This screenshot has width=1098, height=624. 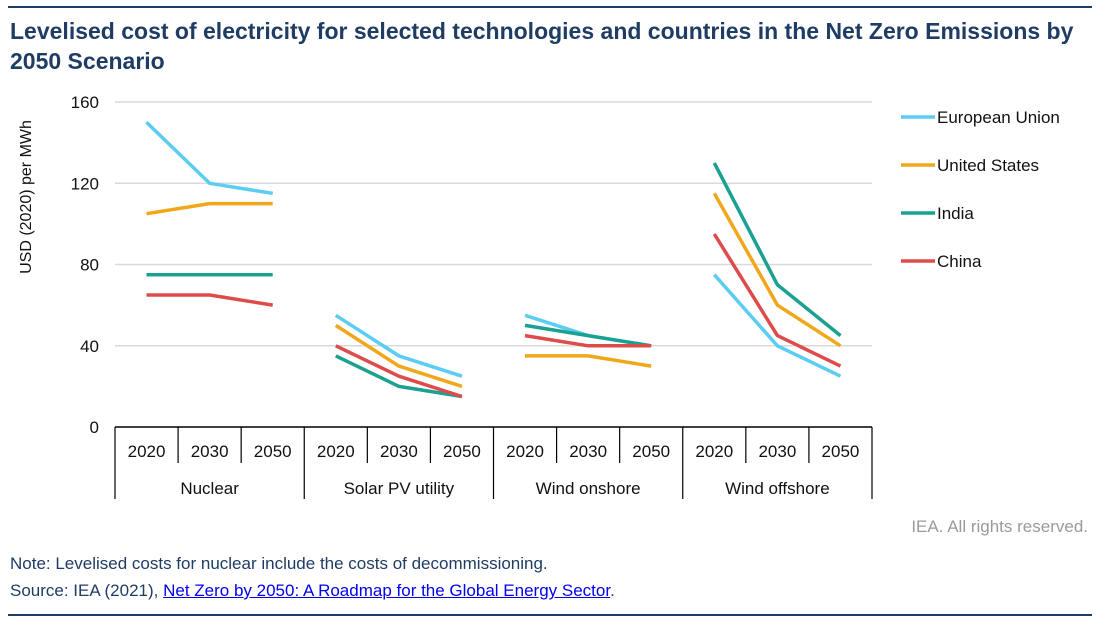 I want to click on y-tick-label: 160, so click(x=85, y=102).